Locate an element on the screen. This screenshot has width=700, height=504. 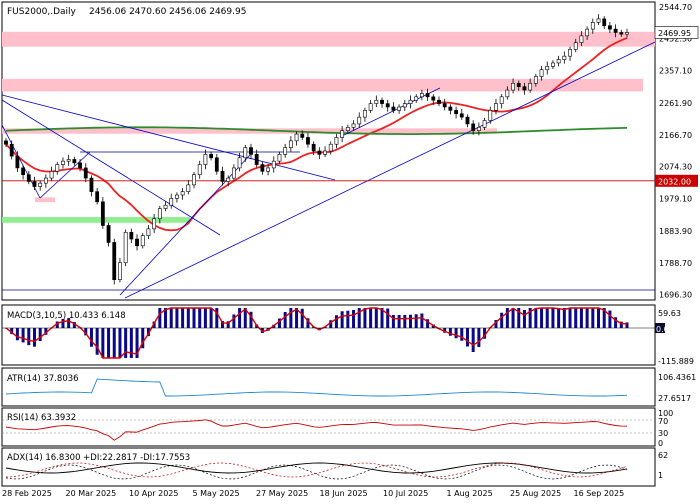
price-tick-label: 2544.70 is located at coordinates (675, 7).